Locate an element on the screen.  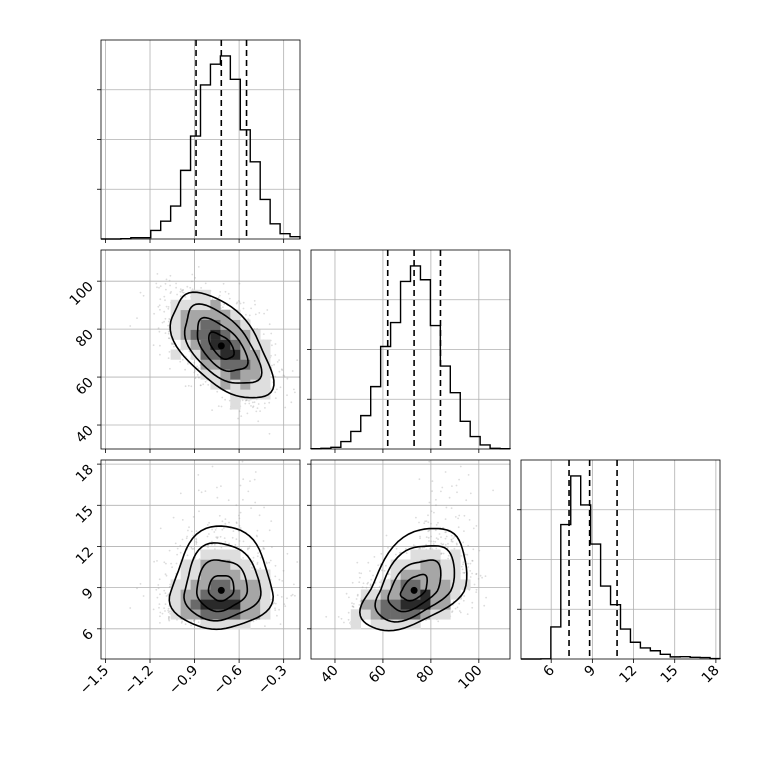
x-tick-label: −1.2 is located at coordinates (138, 680).